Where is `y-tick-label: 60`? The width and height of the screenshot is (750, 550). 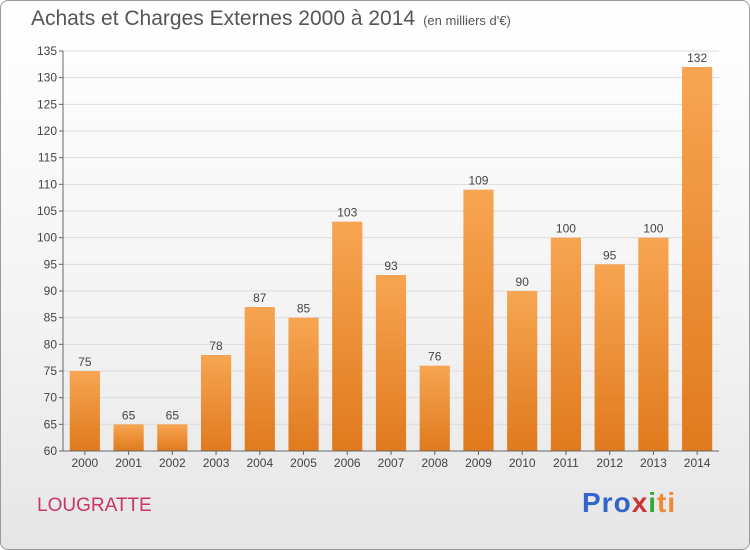 y-tick-label: 60 is located at coordinates (51, 451).